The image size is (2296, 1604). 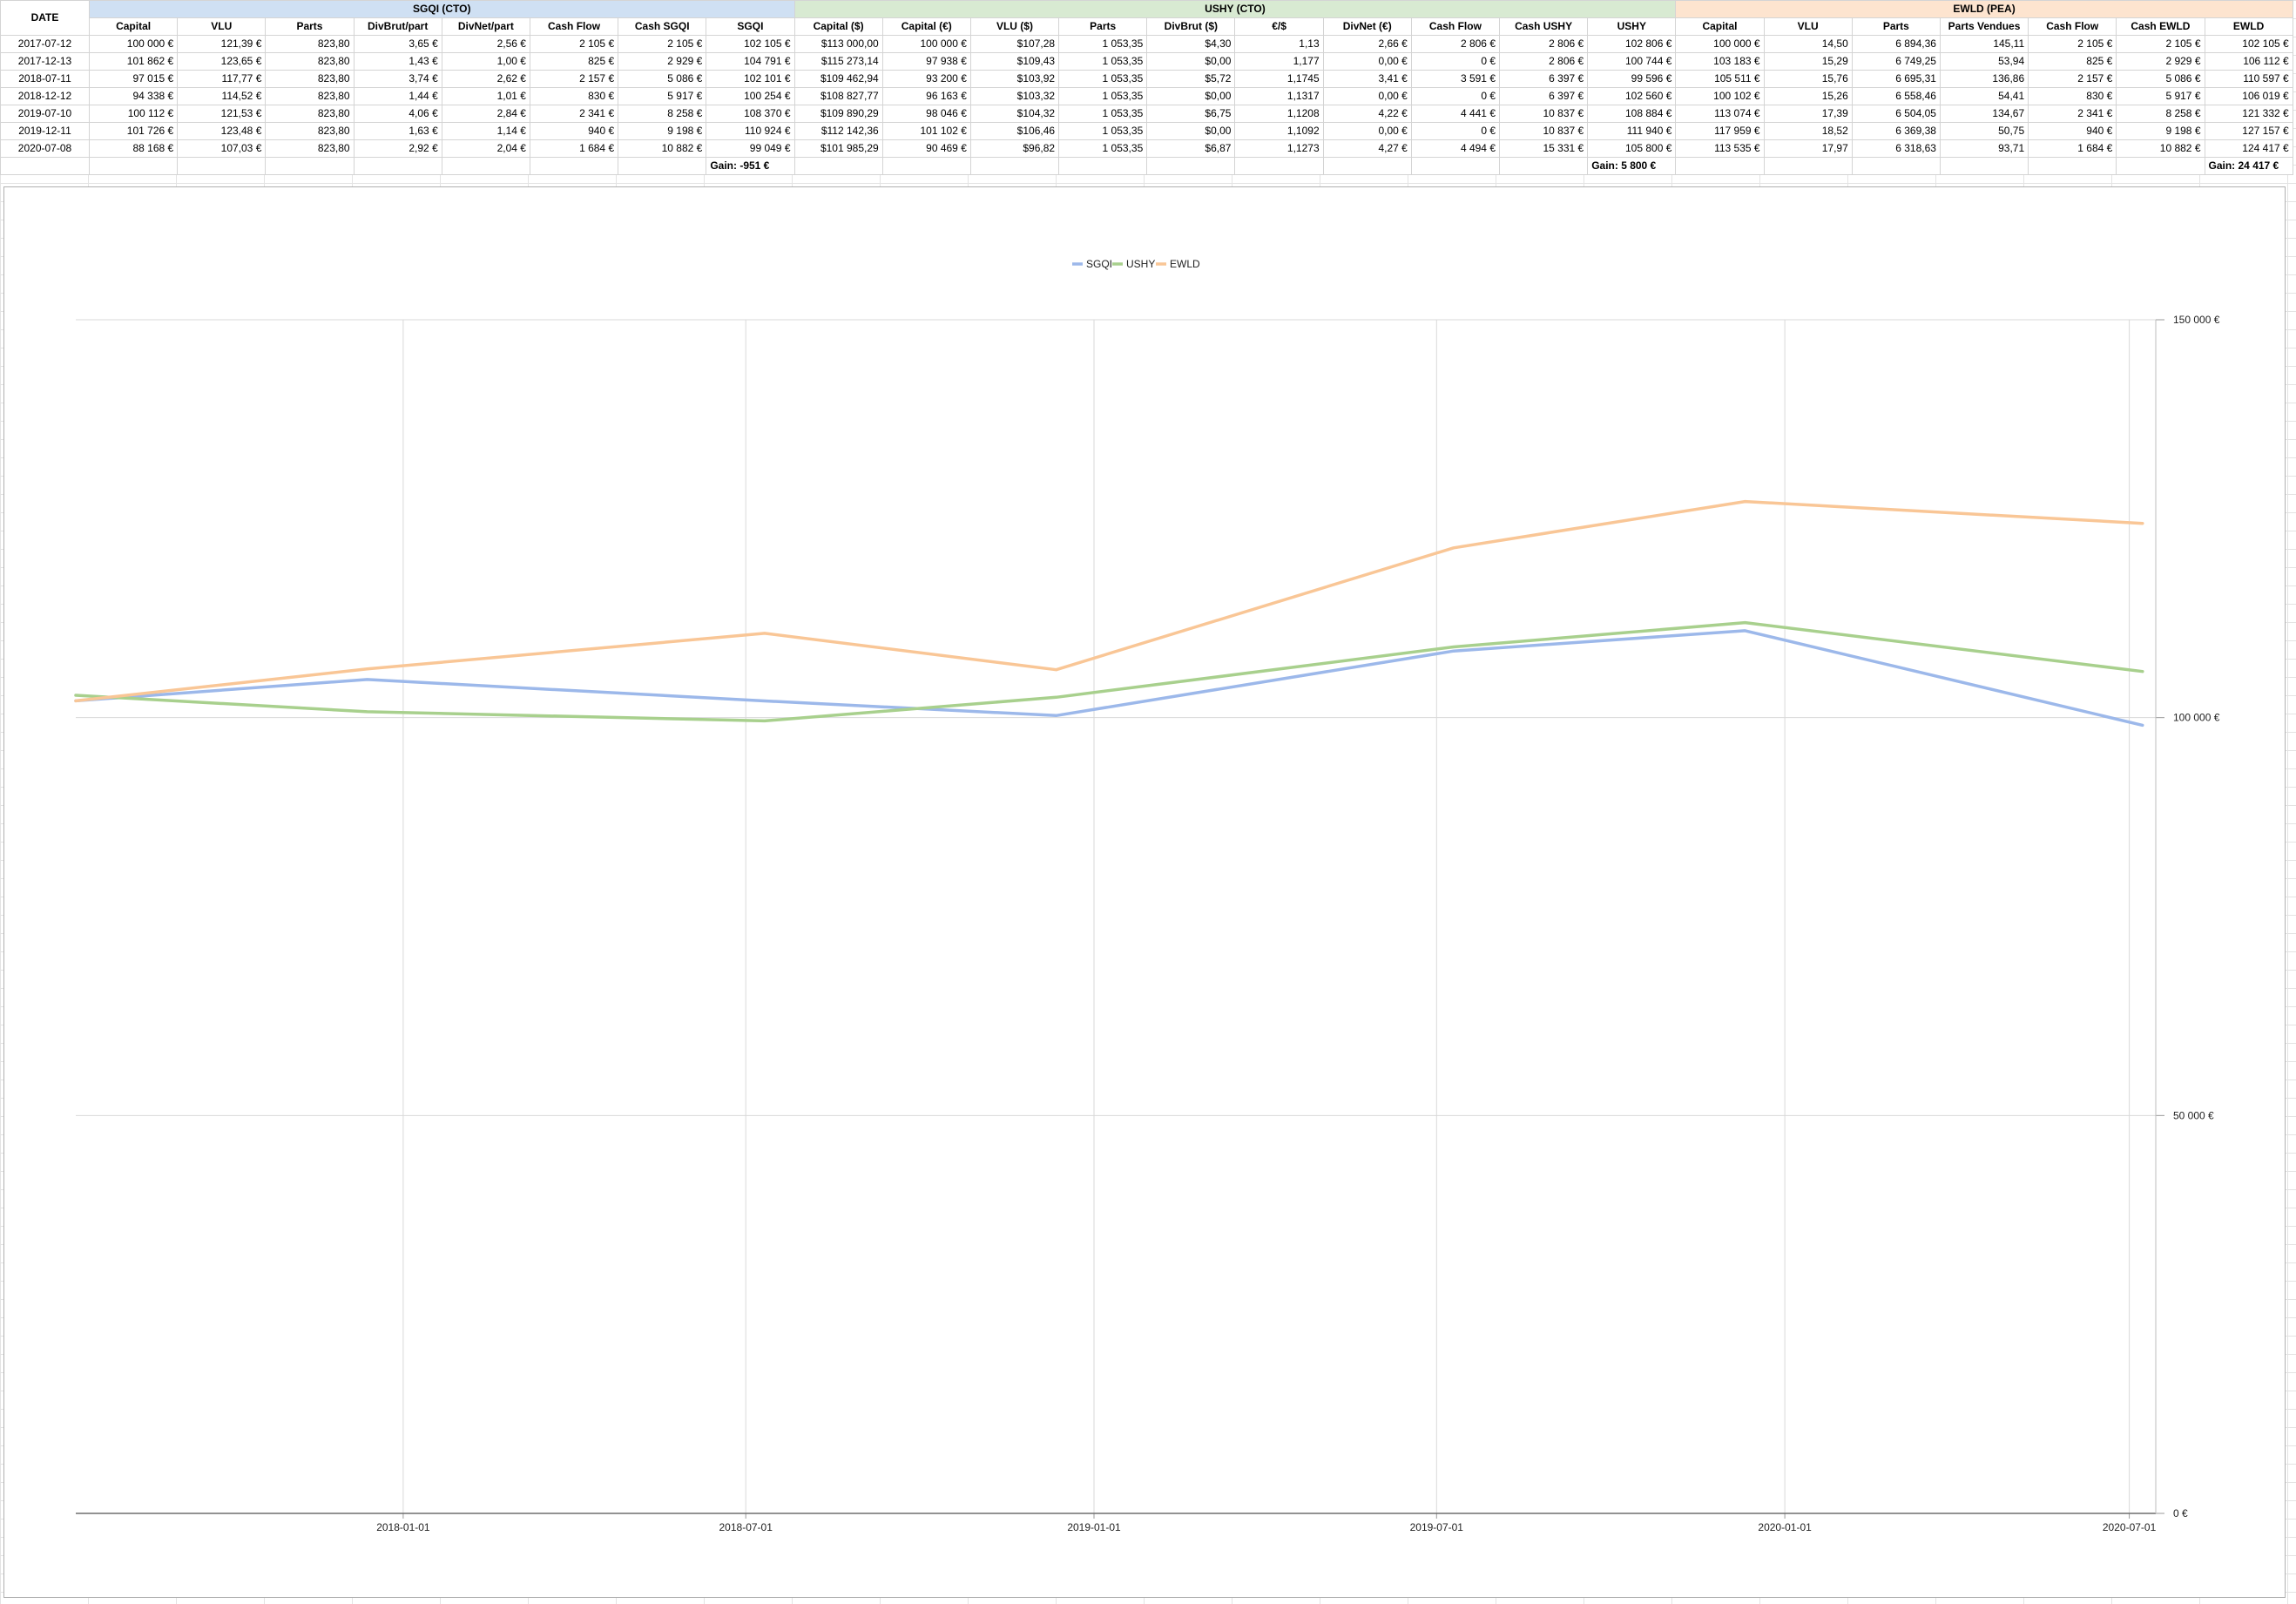 What do you see at coordinates (222, 131) in the screenshot?
I see `data-cell: 123,48 €` at bounding box center [222, 131].